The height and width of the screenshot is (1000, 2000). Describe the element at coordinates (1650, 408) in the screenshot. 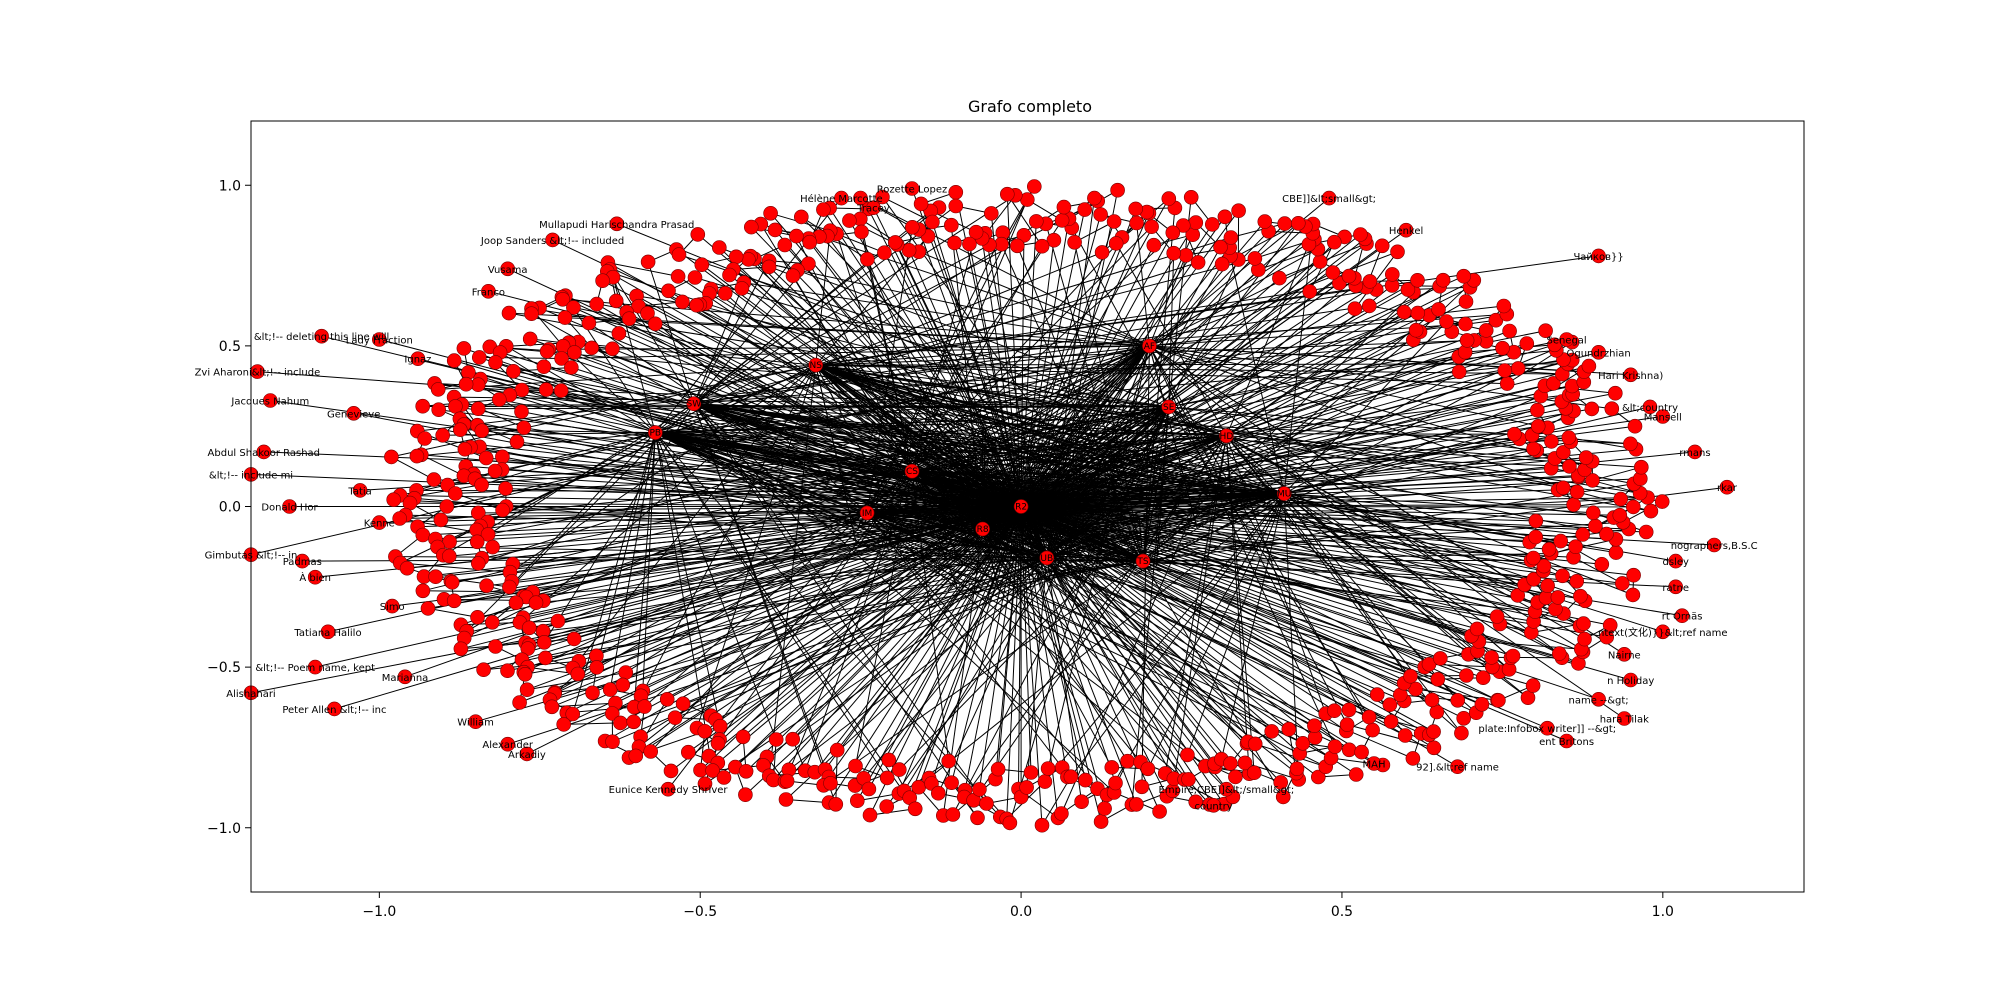

I see `node-label: &lt;country` at that location.